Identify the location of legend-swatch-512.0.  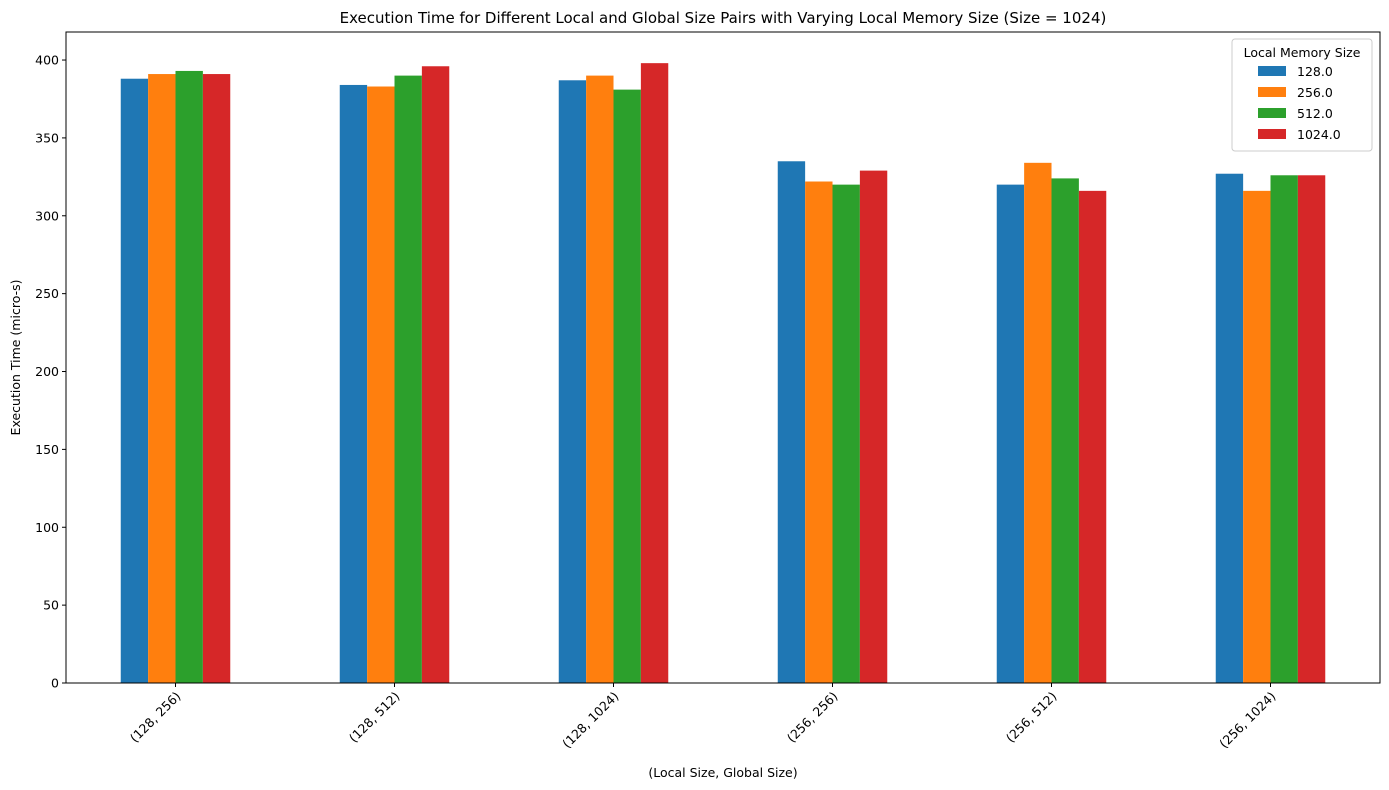
(1272, 113).